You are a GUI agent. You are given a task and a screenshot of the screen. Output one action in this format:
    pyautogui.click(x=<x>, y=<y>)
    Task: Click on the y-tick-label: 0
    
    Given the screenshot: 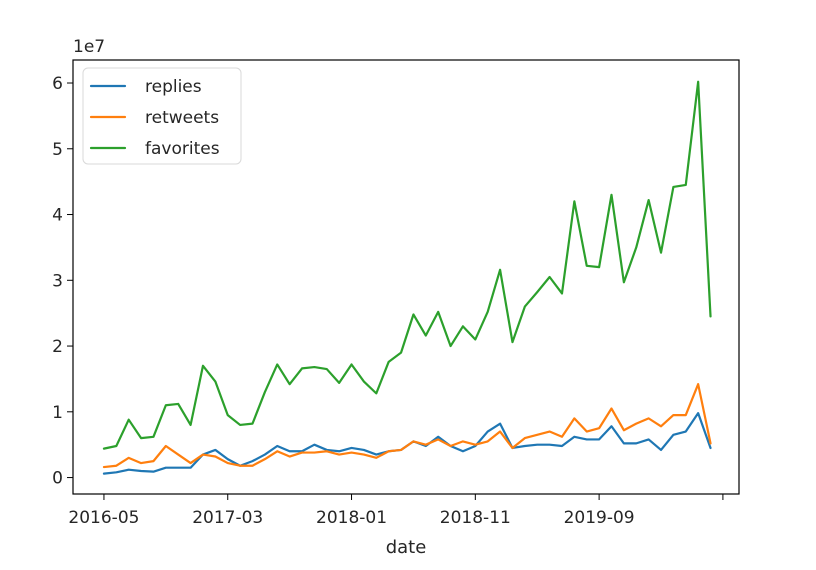 What is the action you would take?
    pyautogui.click(x=57, y=479)
    